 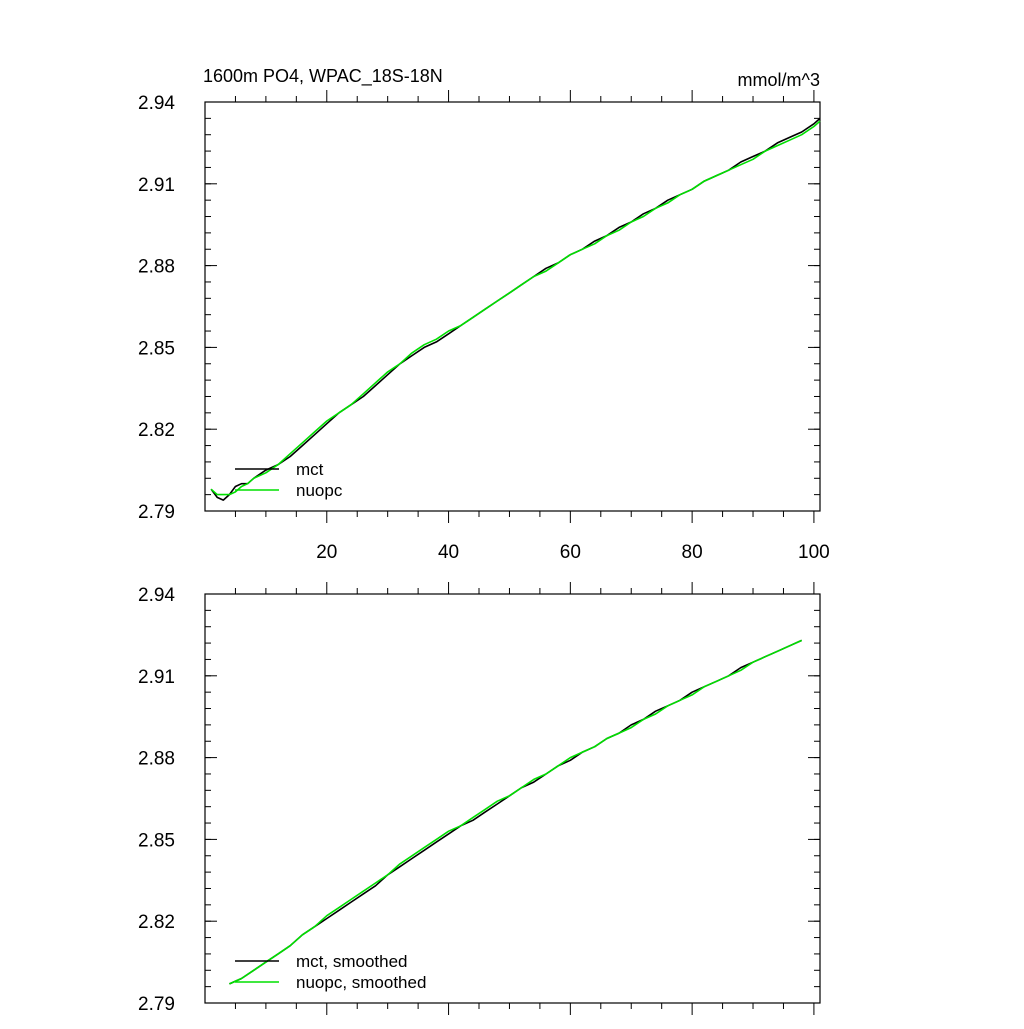 What do you see at coordinates (352, 961) in the screenshot?
I see `legend-label: mct, smoothed` at bounding box center [352, 961].